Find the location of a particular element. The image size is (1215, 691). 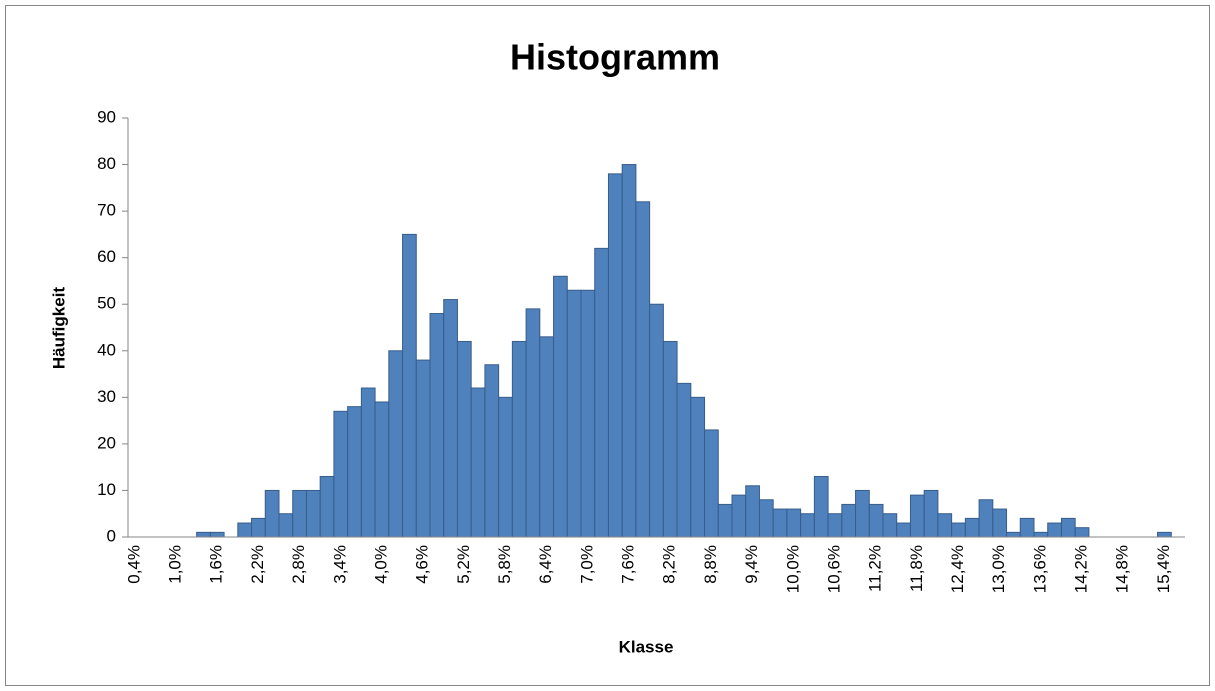

x-tick-label: 13,0% is located at coordinates (998, 569).